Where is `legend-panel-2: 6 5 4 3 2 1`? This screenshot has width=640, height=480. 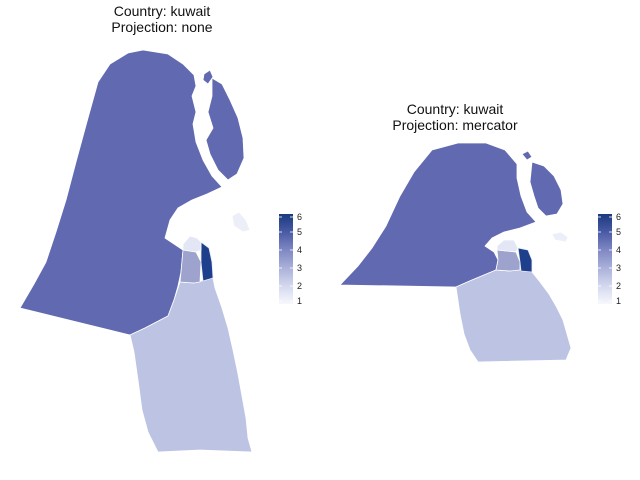
legend-panel-2: 6 5 4 3 2 1 is located at coordinates (609, 259).